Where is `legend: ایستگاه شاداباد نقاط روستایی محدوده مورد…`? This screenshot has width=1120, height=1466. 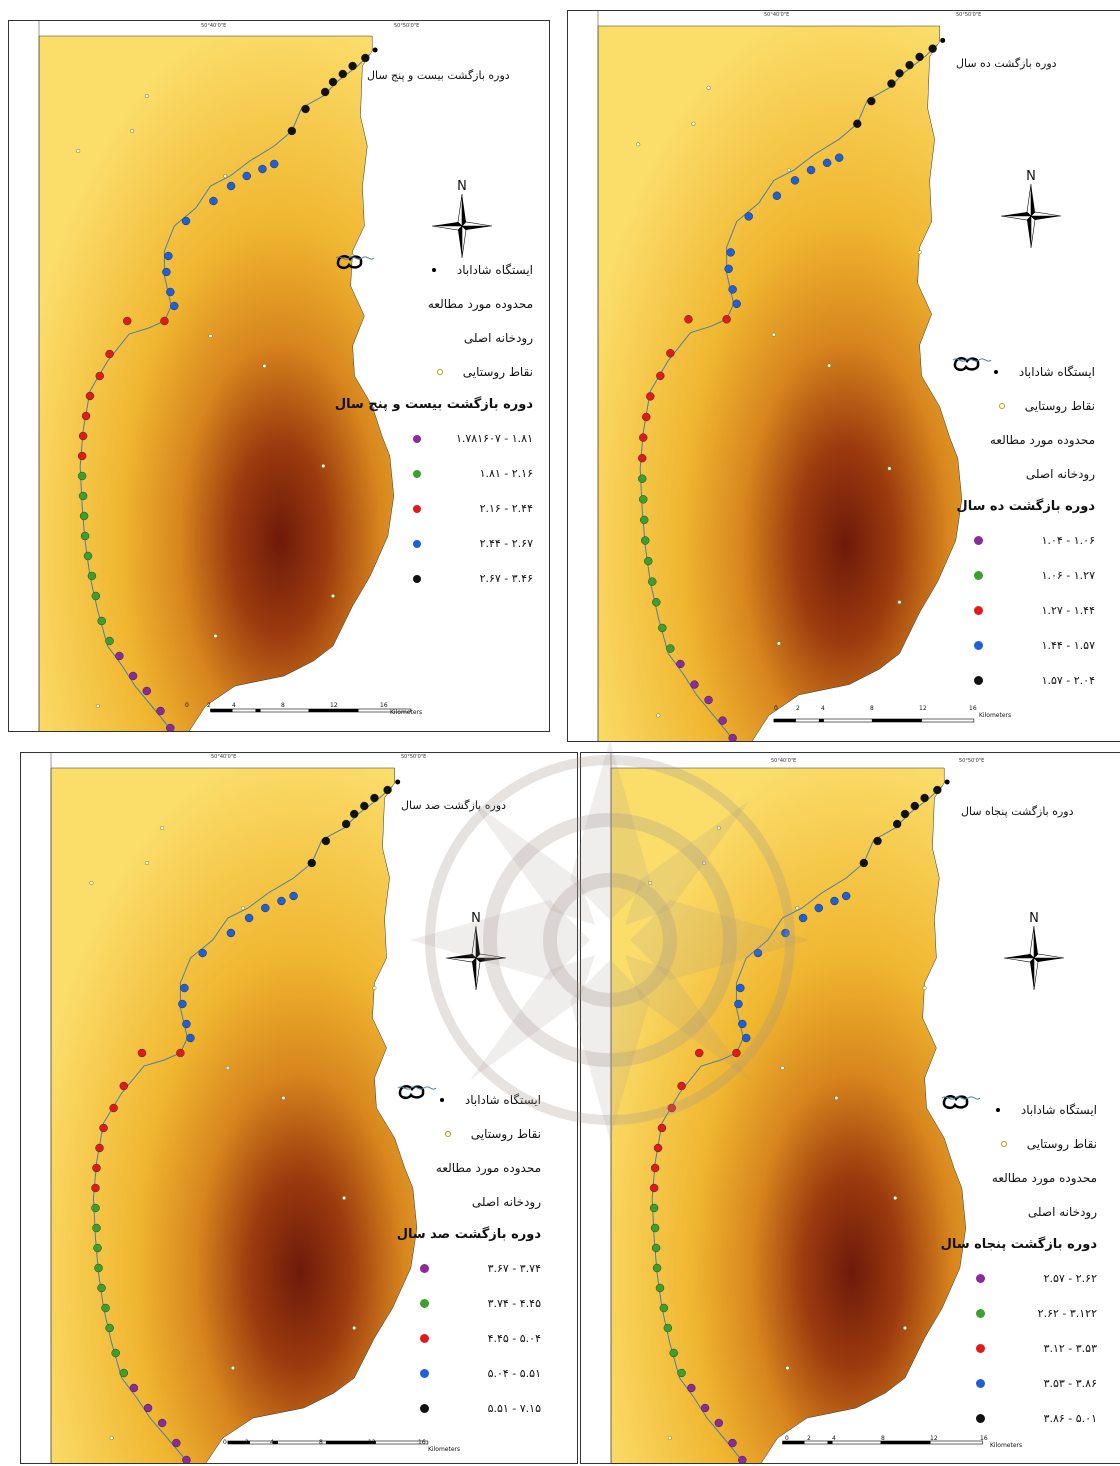 legend: ایستگاه شاداباد نقاط روستایی محدوده مورد… is located at coordinates (469, 1254).